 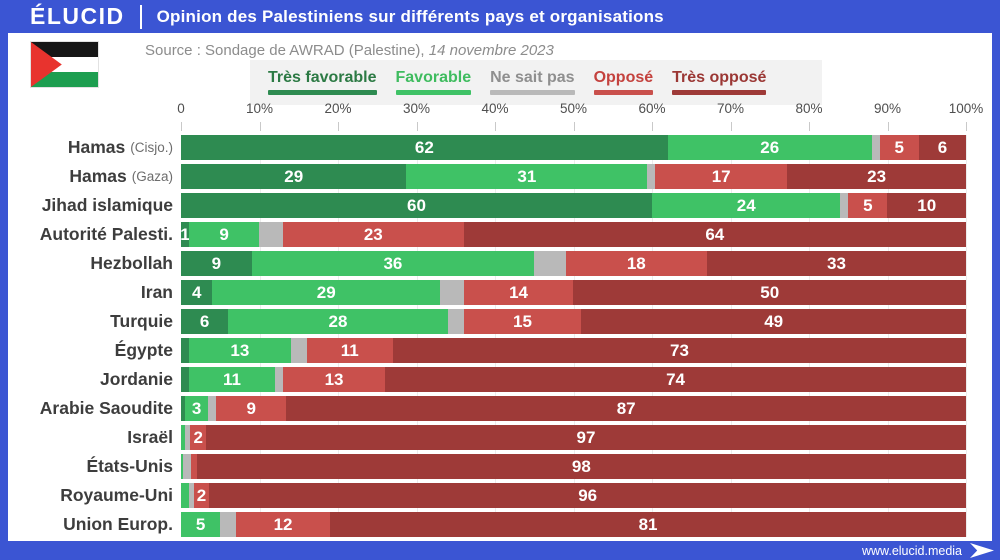 I want to click on bar-segment-tr-s-oppos: 87, so click(x=626, y=408).